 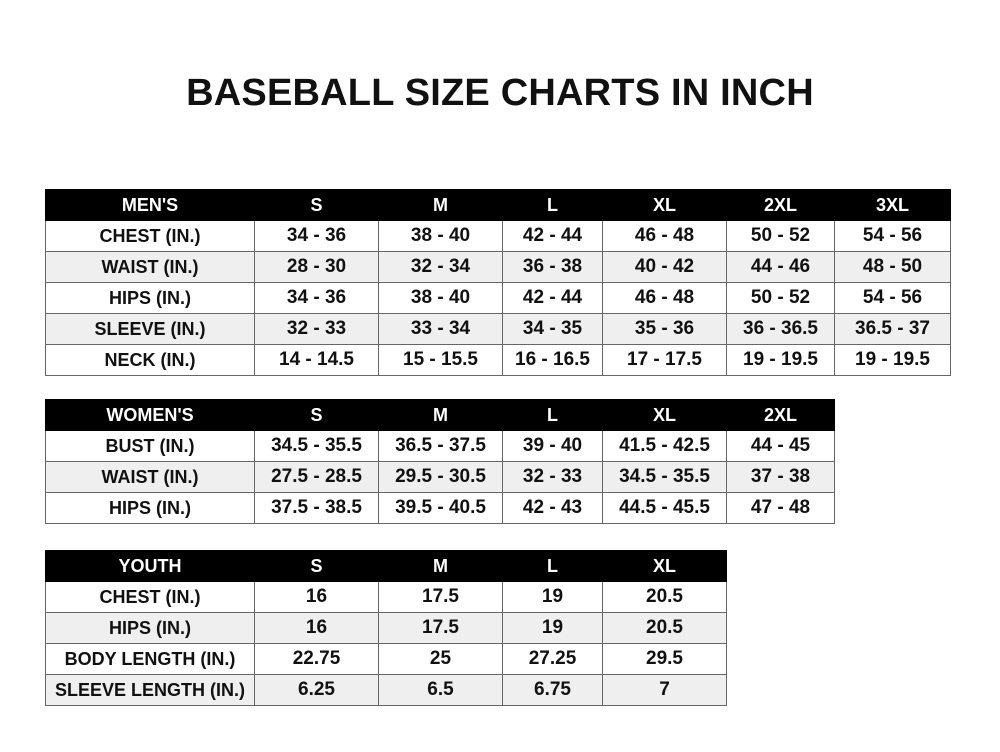 I want to click on size-value-cell: 39.5 - 40.5, so click(x=440, y=508).